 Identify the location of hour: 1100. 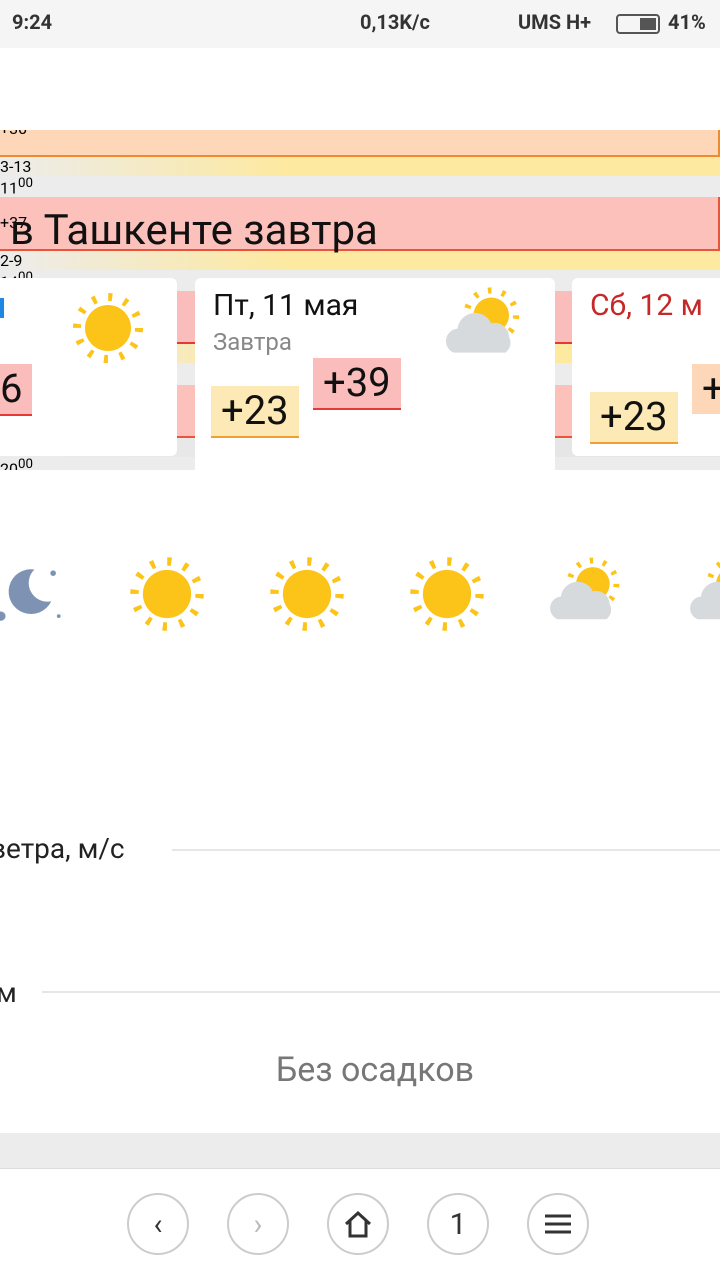
(360, 186).